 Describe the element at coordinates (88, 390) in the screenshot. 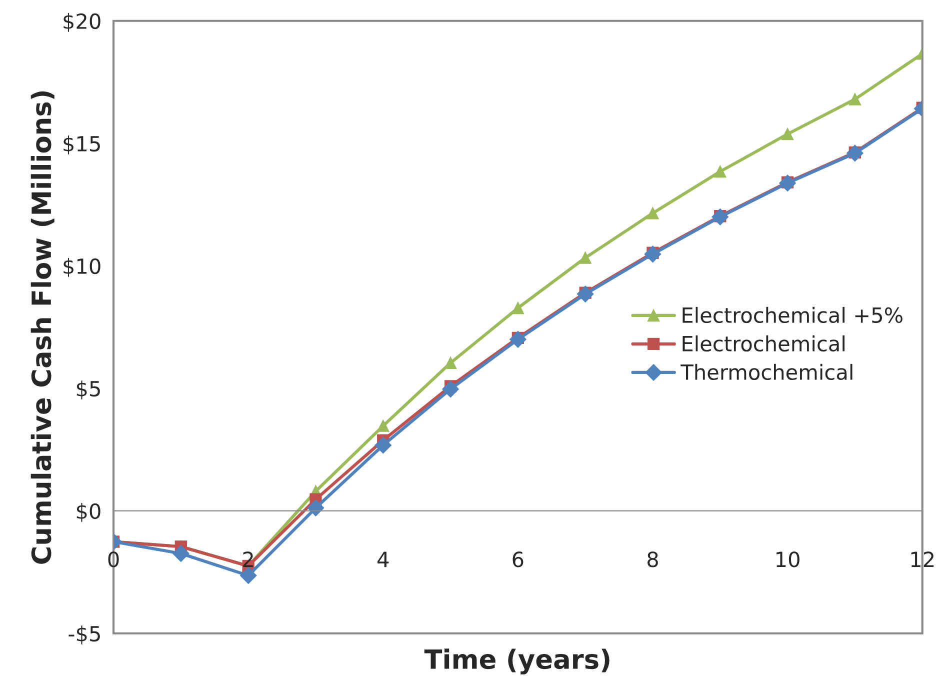

I see `y-tick-label: $5` at that location.